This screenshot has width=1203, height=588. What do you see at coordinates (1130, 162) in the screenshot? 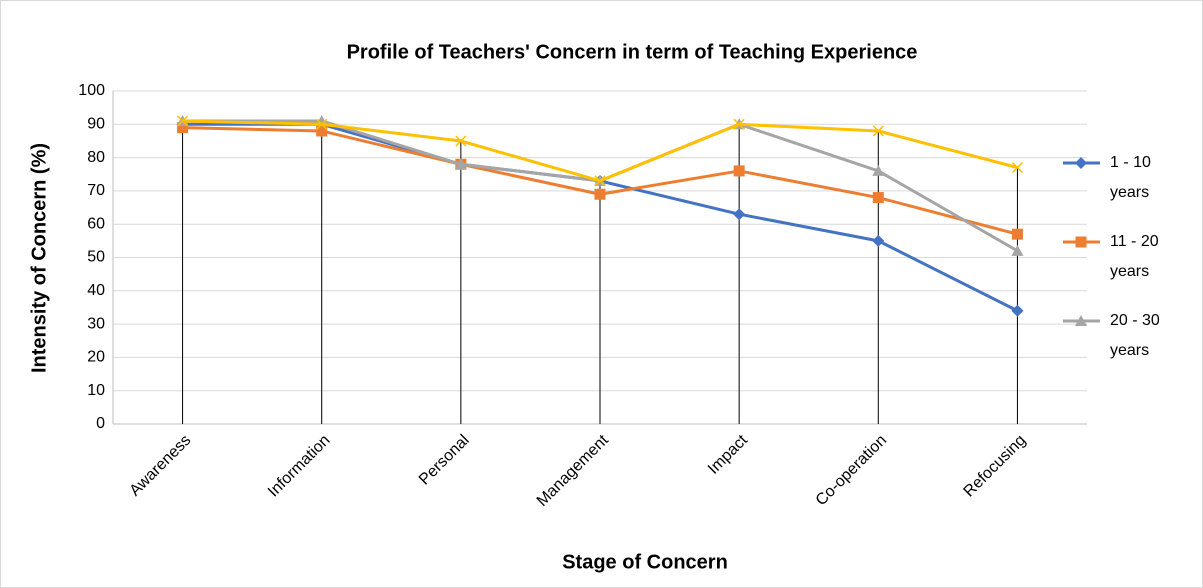
I see `legend-label-line: 1 - 10` at bounding box center [1130, 162].